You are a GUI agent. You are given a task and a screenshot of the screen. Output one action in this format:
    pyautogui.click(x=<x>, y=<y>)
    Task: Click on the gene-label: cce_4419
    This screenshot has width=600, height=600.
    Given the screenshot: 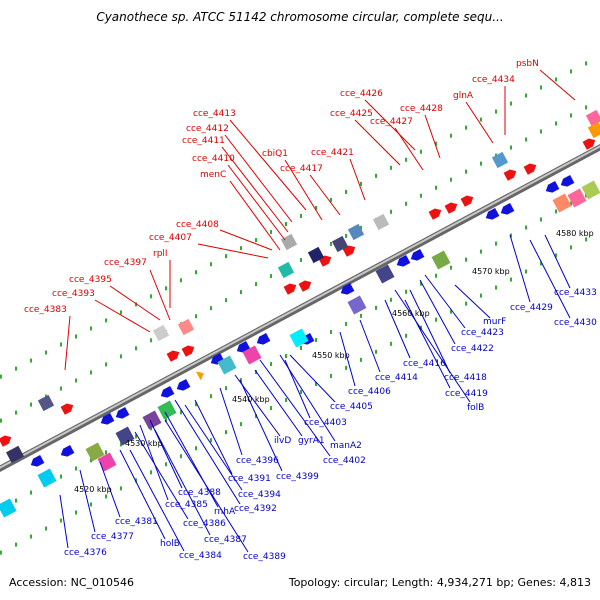 What is the action you would take?
    pyautogui.click(x=466, y=394)
    